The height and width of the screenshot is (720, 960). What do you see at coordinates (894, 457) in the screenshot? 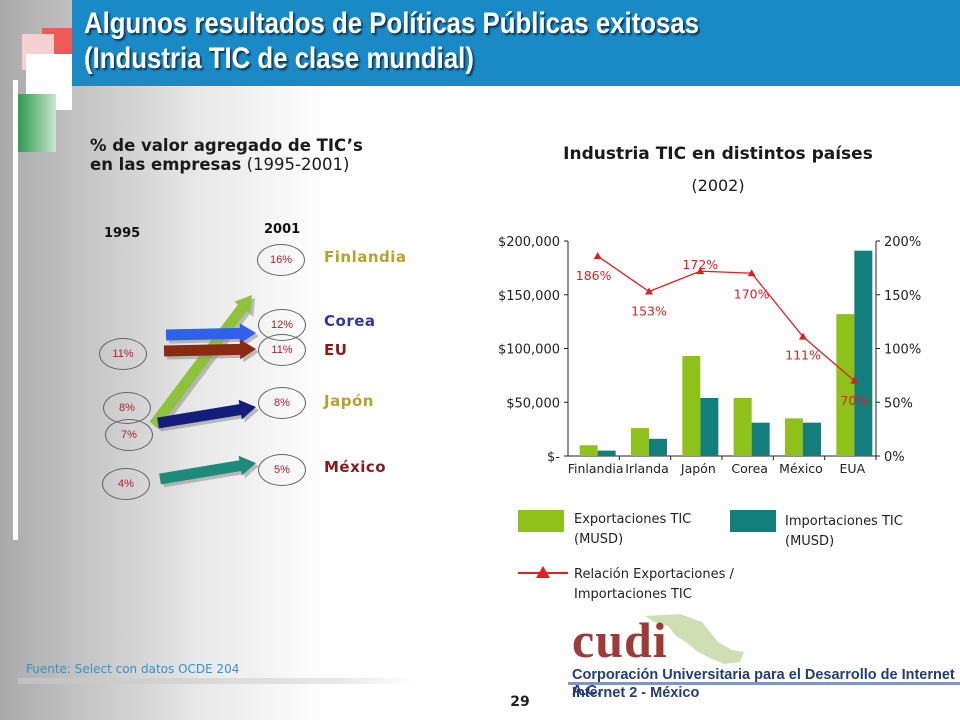
I see `y-right-tick-label: 0%` at bounding box center [894, 457].